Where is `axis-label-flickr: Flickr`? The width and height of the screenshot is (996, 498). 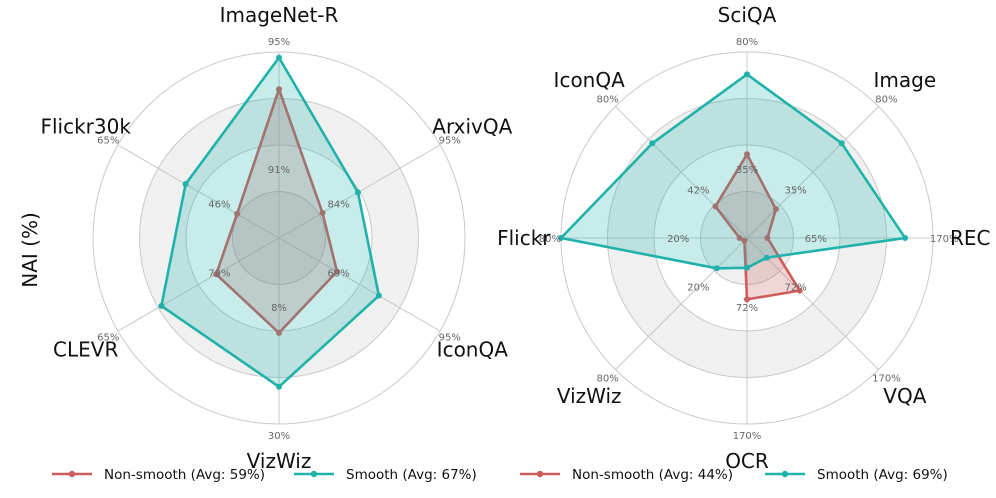 axis-label-flickr: Flickr is located at coordinates (524, 238).